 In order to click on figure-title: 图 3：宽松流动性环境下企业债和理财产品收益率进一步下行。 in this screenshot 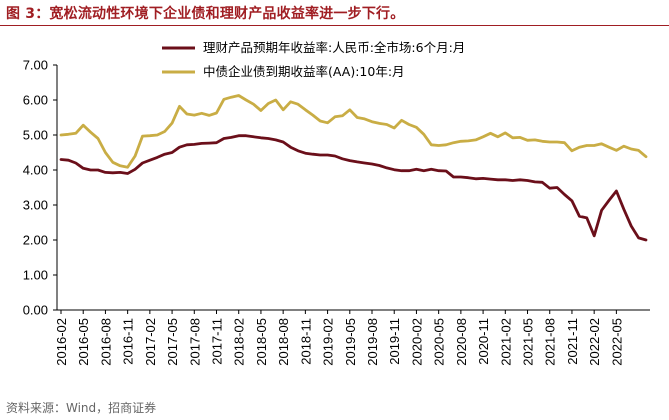, I will do `click(205, 14)`.